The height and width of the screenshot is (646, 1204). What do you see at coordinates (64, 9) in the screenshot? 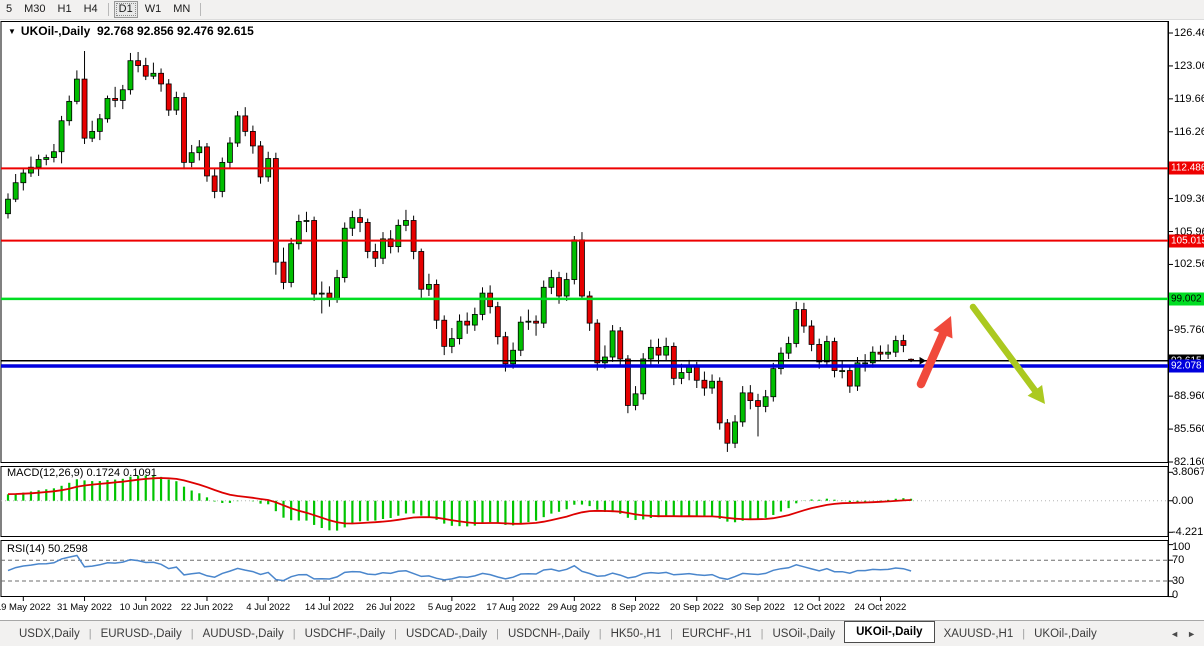
I see `timeframe-button-H1: H1` at bounding box center [64, 9].